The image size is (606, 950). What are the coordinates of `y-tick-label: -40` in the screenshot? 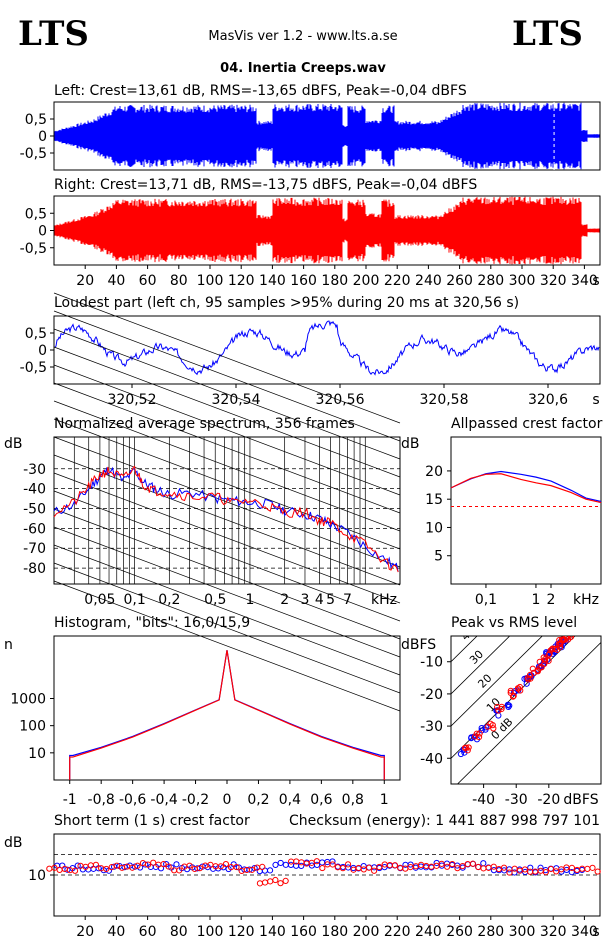 It's located at (431, 759).